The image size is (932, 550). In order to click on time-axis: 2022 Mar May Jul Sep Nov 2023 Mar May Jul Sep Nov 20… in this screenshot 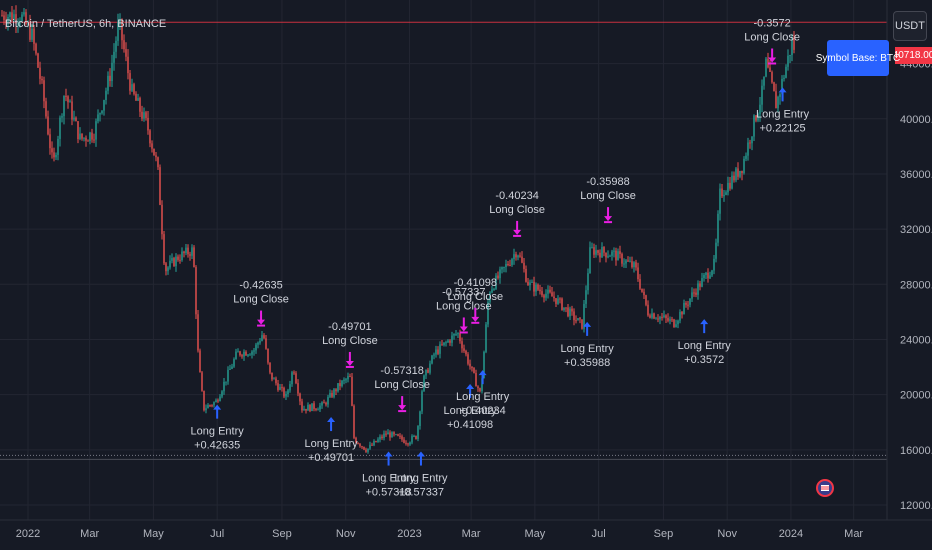, I will do `click(440, 534)`.